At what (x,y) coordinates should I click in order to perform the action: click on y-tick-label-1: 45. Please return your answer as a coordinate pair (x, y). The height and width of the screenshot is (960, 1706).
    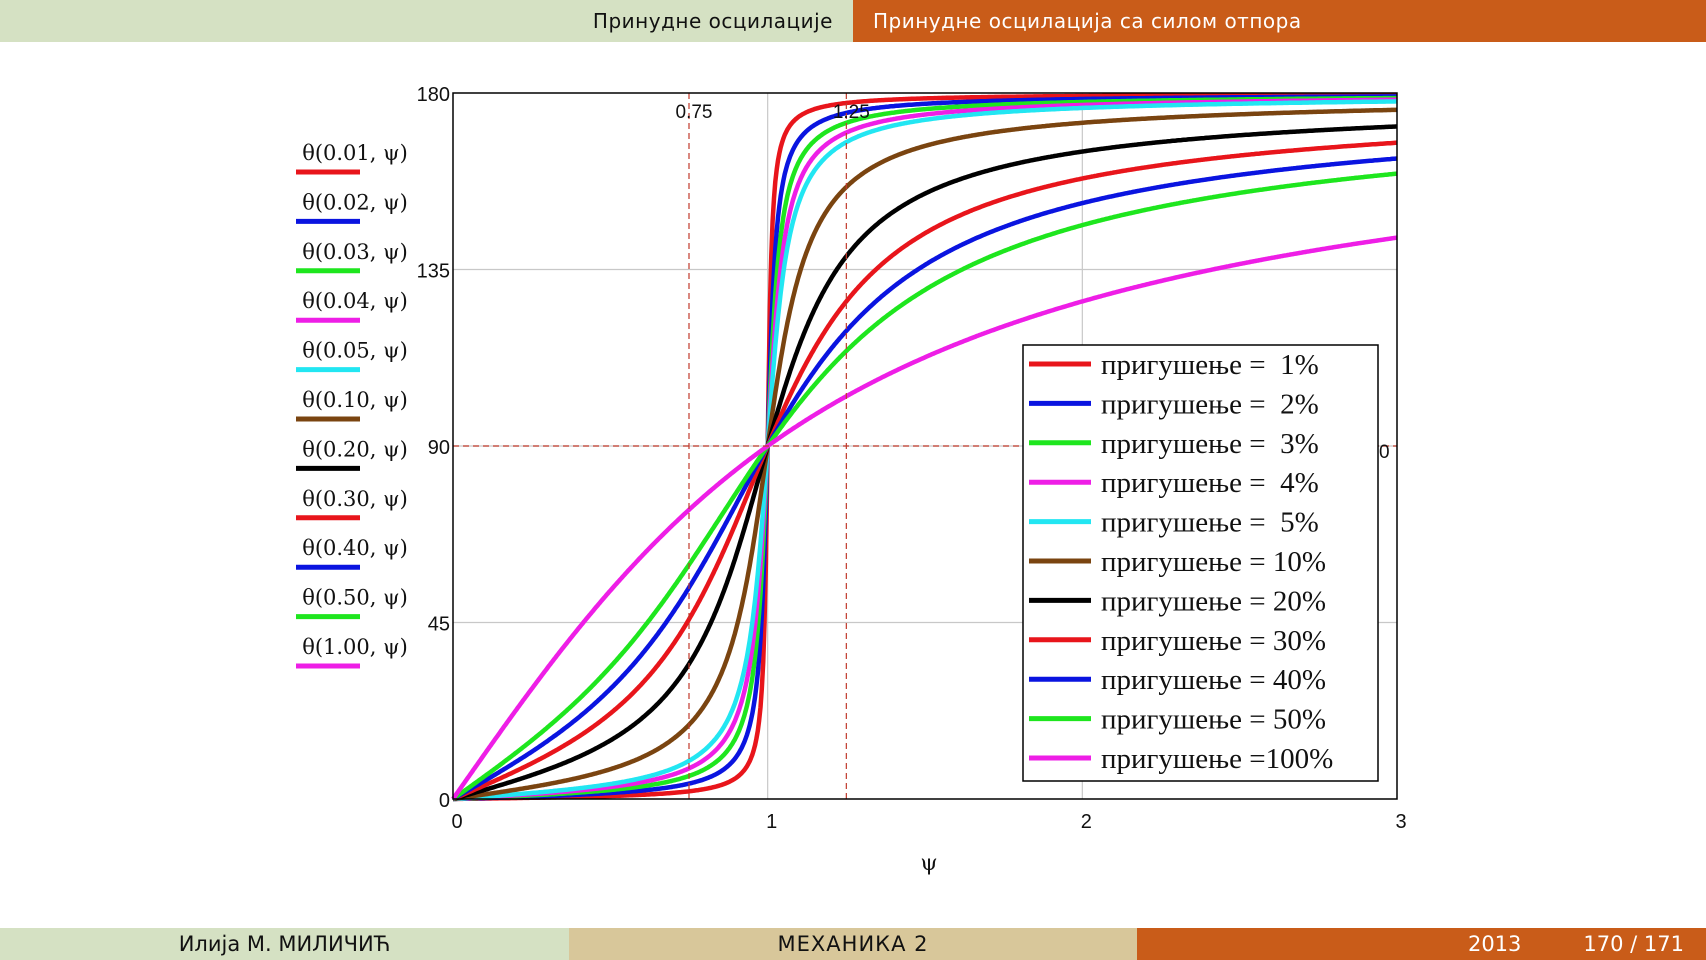
    Looking at the image, I should click on (439, 625).